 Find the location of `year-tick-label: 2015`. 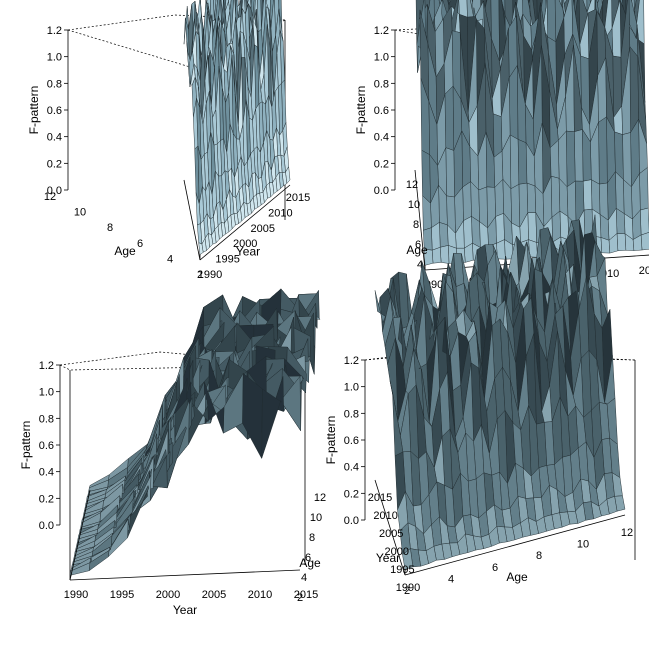

year-tick-label: 2015 is located at coordinates (306, 595).